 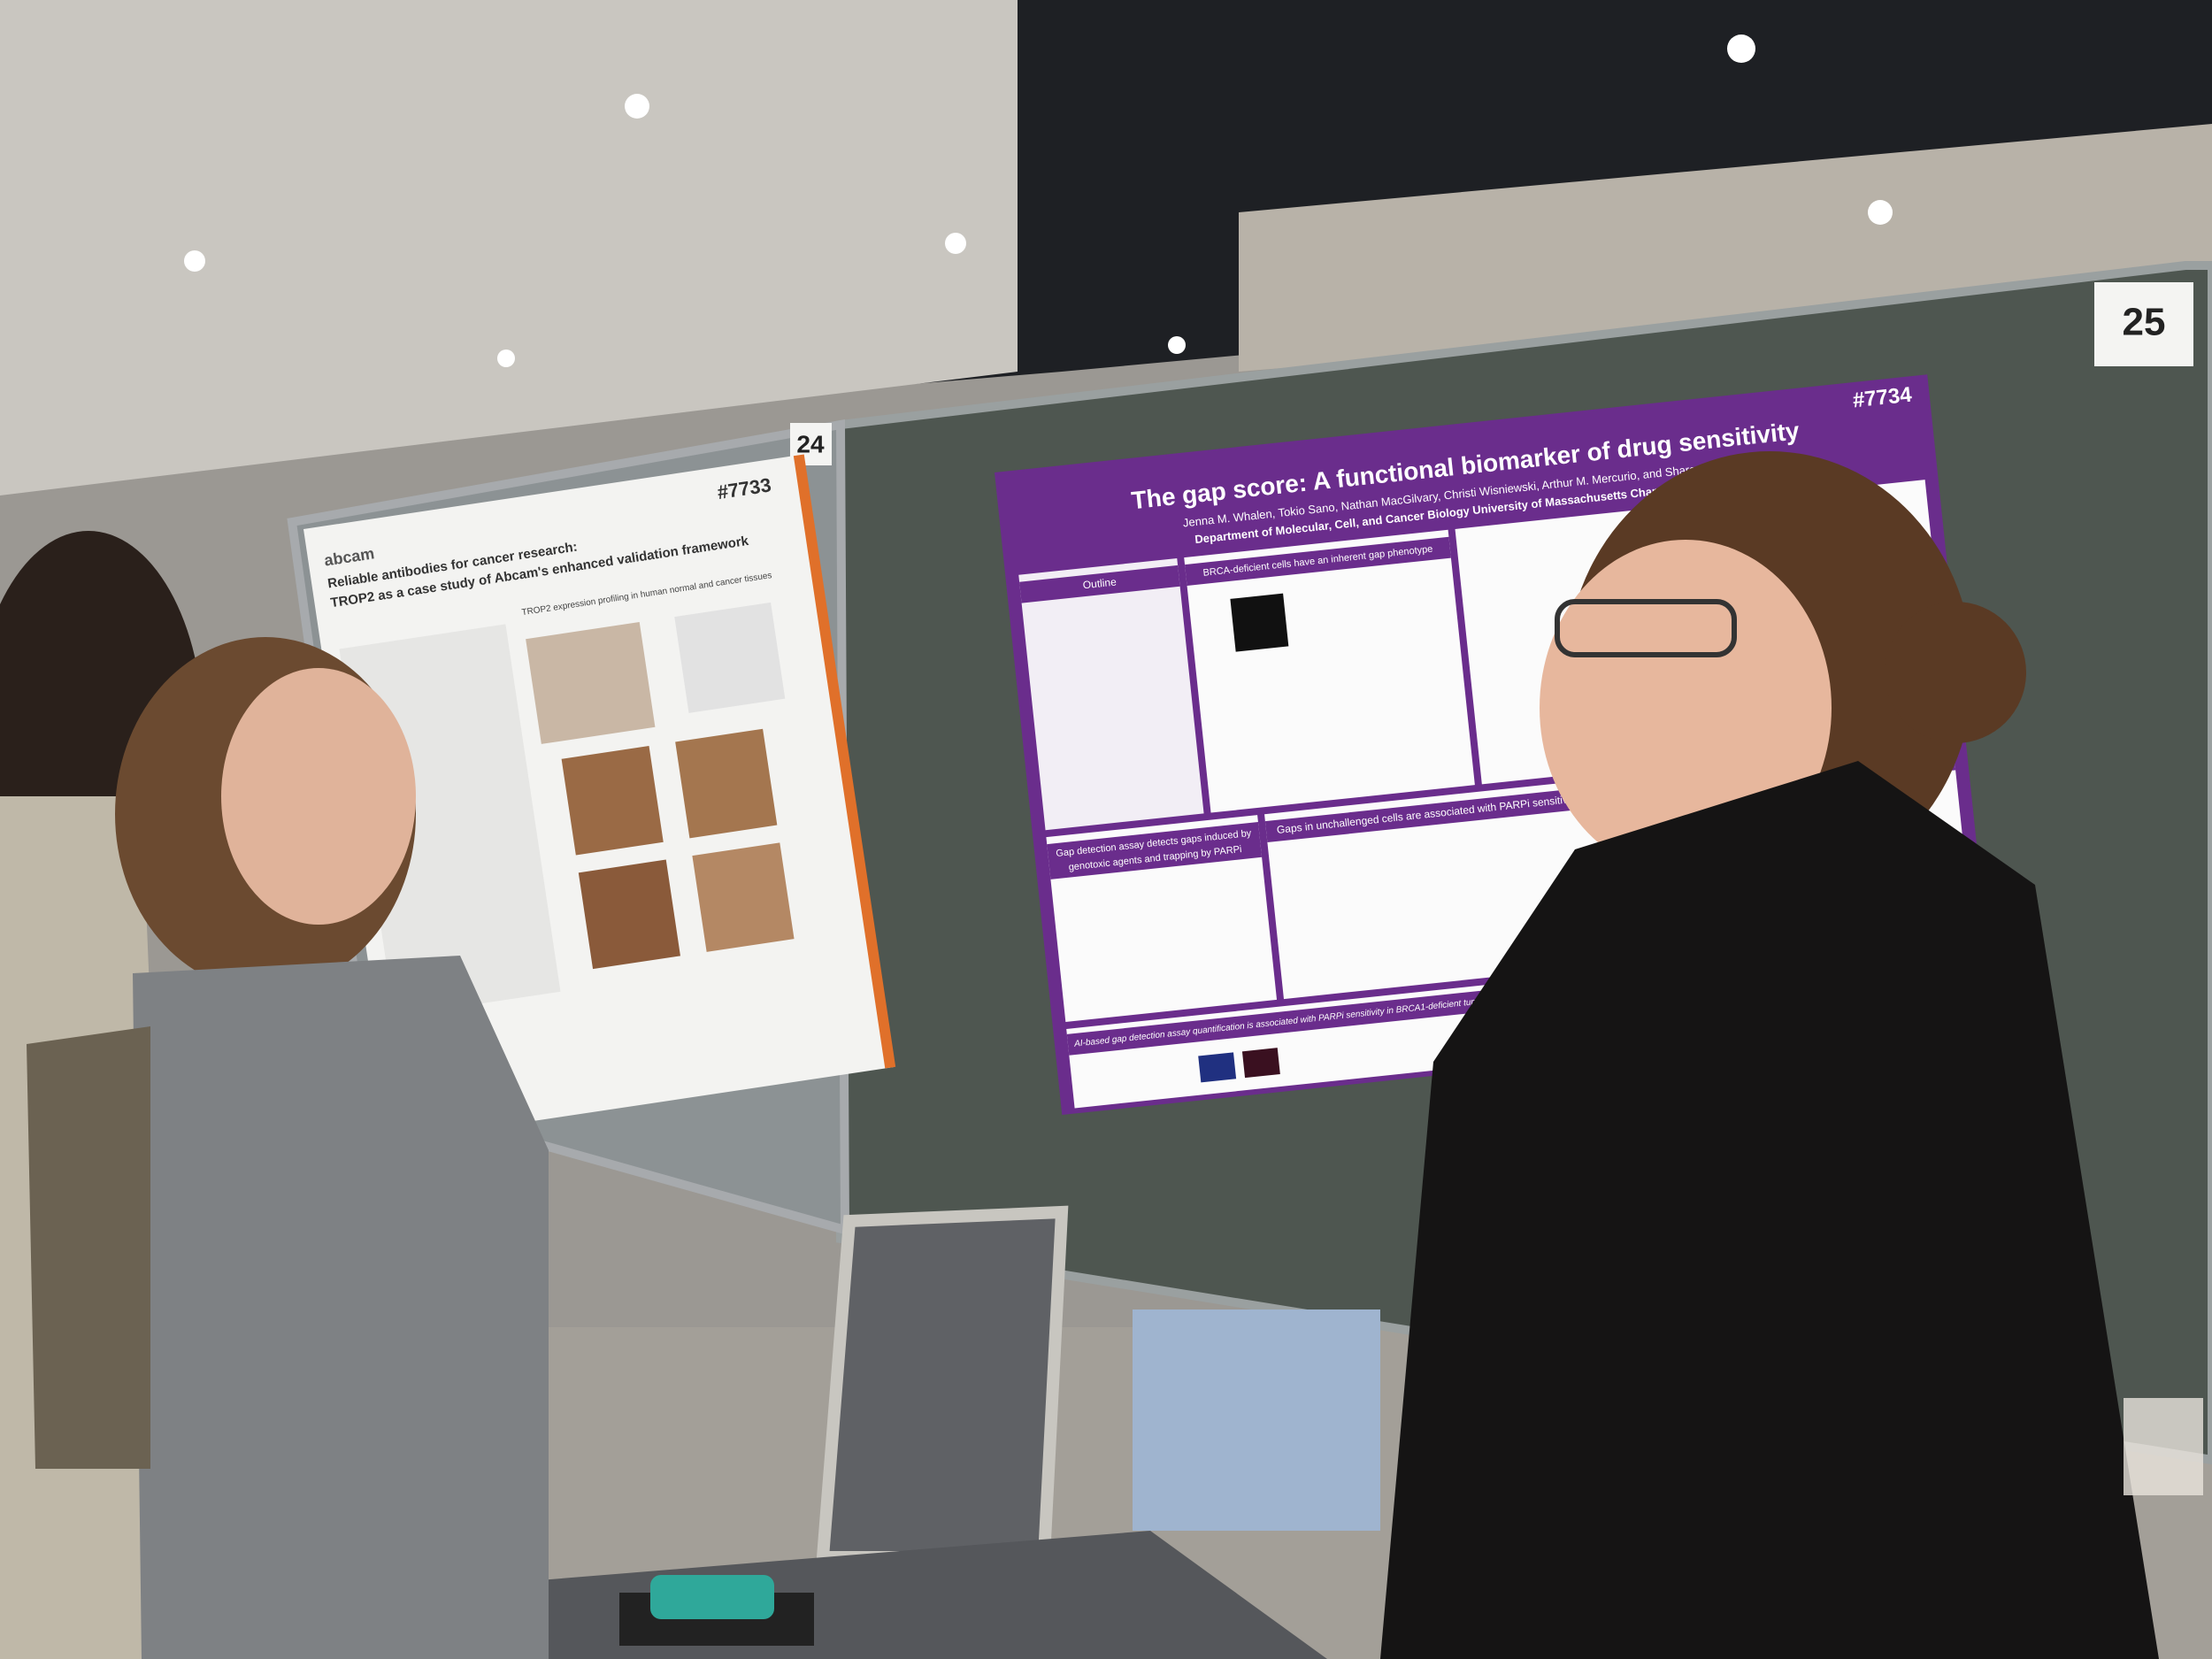 I want to click on backpack, so click(x=88, y=1248).